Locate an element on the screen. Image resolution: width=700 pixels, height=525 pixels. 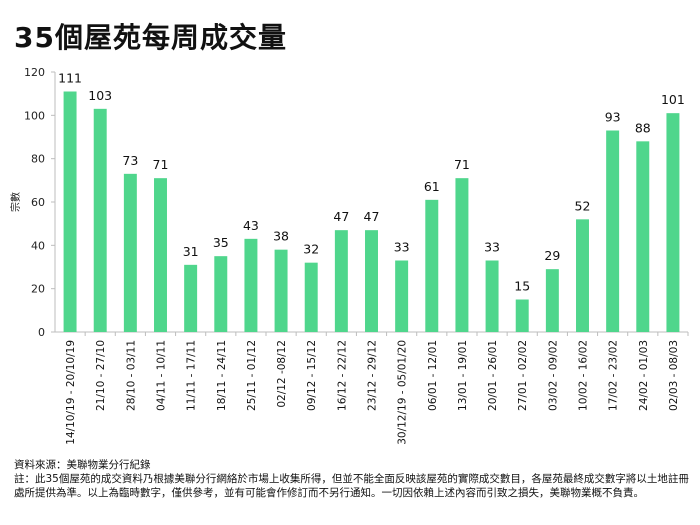
data-label: 29 is located at coordinates (552, 255).